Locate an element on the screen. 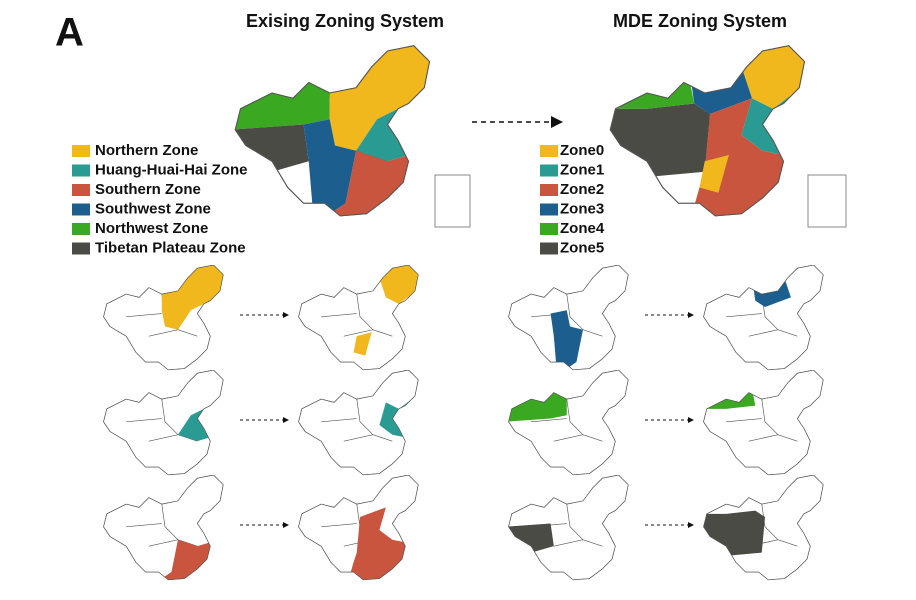  legend-label: Huang-Huai-Hai Zone is located at coordinates (171, 169).